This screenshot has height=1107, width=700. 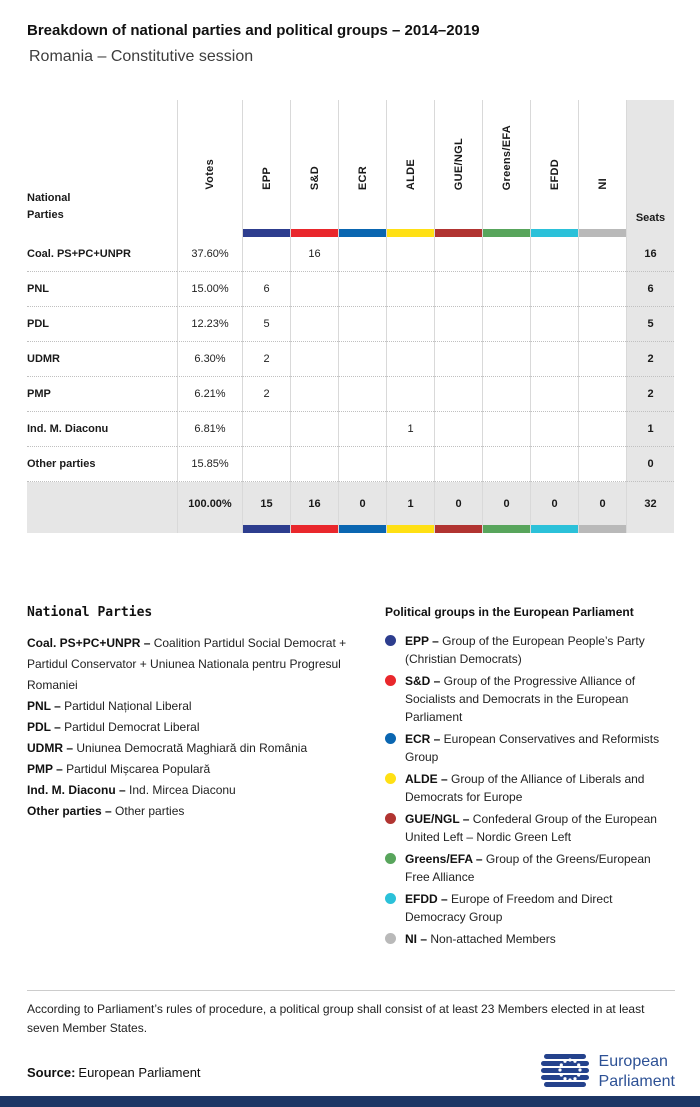 I want to click on group-label: Greens/EFA, so click(x=506, y=157).